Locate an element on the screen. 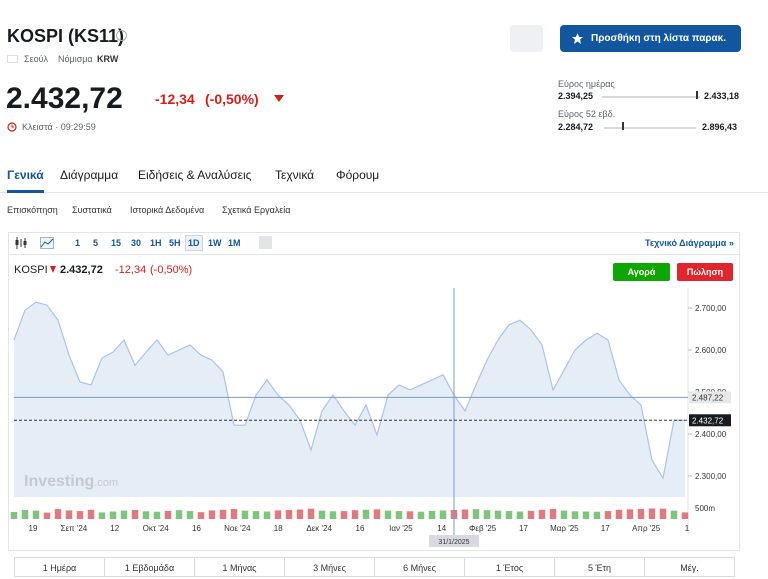 The width and height of the screenshot is (768, 579). clock-icon is located at coordinates (12, 127).